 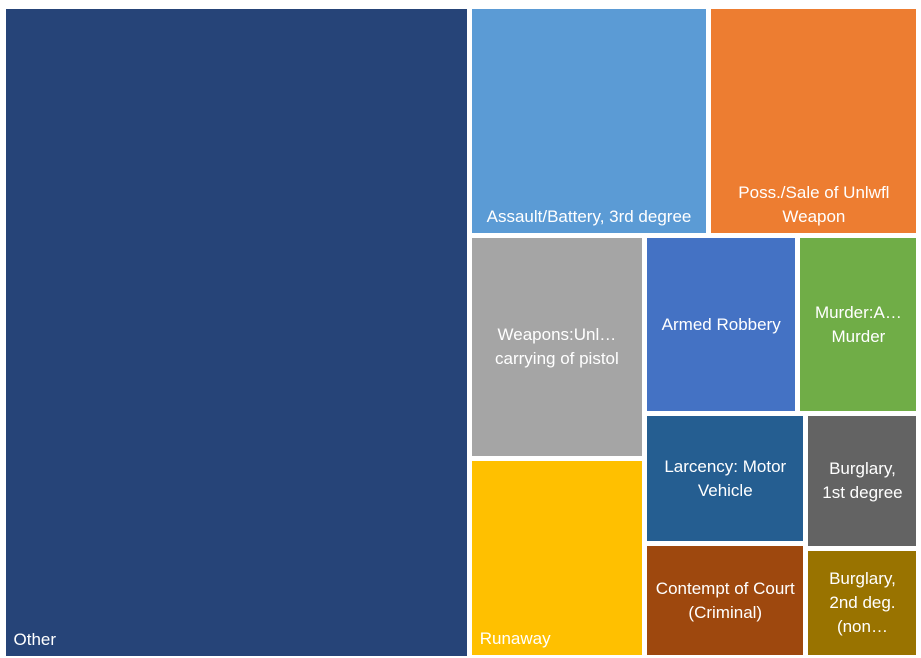 I want to click on tile: Assault/Battery, 3rd degree, so click(x=589, y=121).